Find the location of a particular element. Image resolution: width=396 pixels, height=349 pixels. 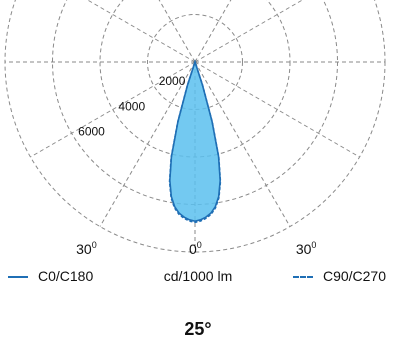

legend-c90-c270-label: C90/C270 is located at coordinates (354, 276).